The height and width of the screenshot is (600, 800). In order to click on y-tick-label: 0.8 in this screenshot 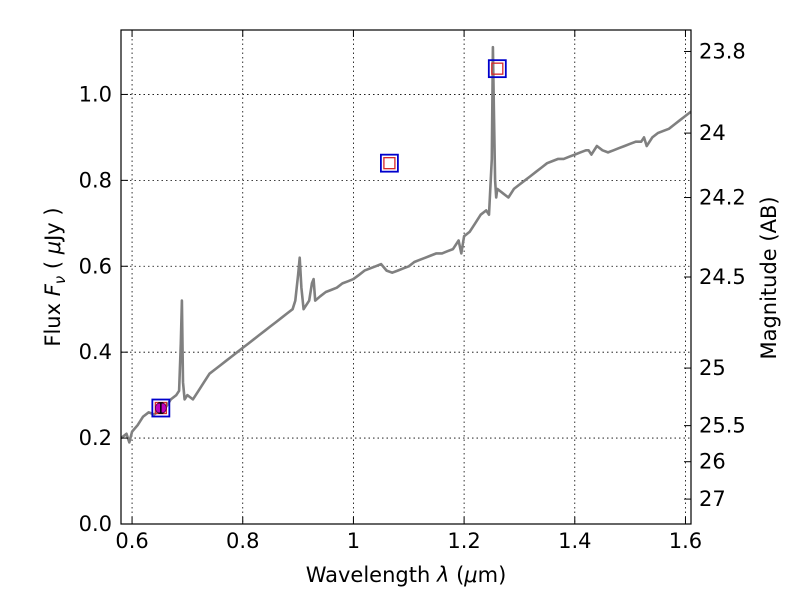, I will do `click(95, 180)`.